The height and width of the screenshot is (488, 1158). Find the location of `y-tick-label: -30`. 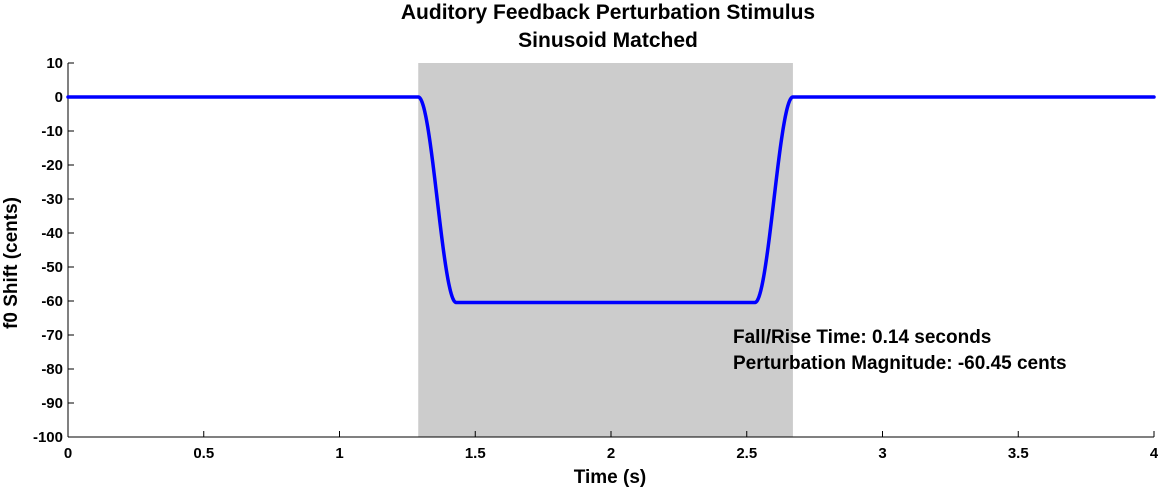

y-tick-label: -30 is located at coordinates (52, 199).